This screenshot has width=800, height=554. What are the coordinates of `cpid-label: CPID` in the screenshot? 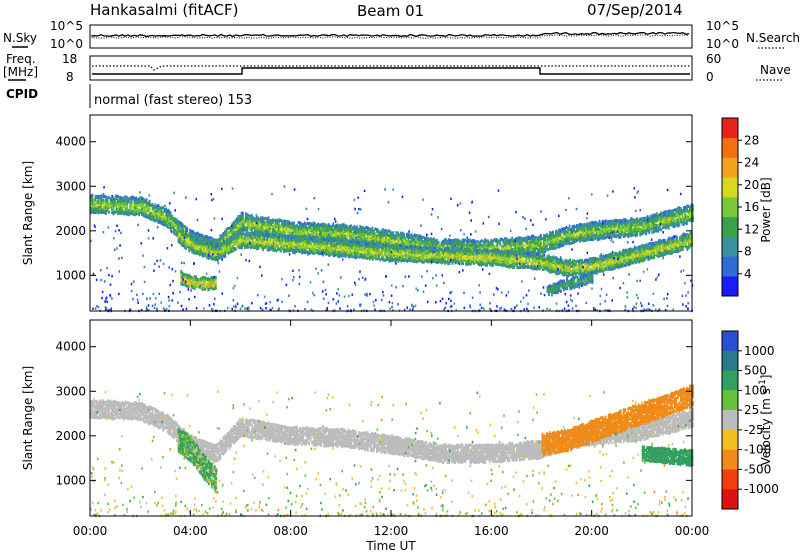 It's located at (22, 94).